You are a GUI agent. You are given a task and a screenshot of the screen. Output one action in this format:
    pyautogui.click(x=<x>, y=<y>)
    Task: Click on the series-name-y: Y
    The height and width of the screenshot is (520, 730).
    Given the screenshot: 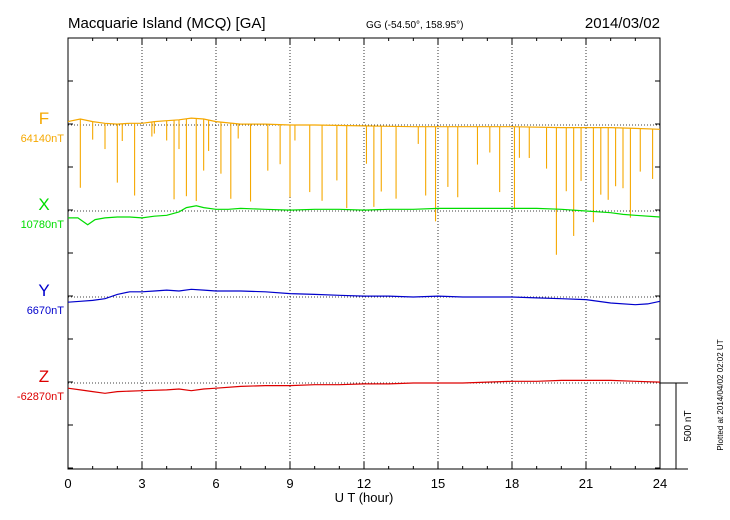 What is the action you would take?
    pyautogui.click(x=43, y=290)
    